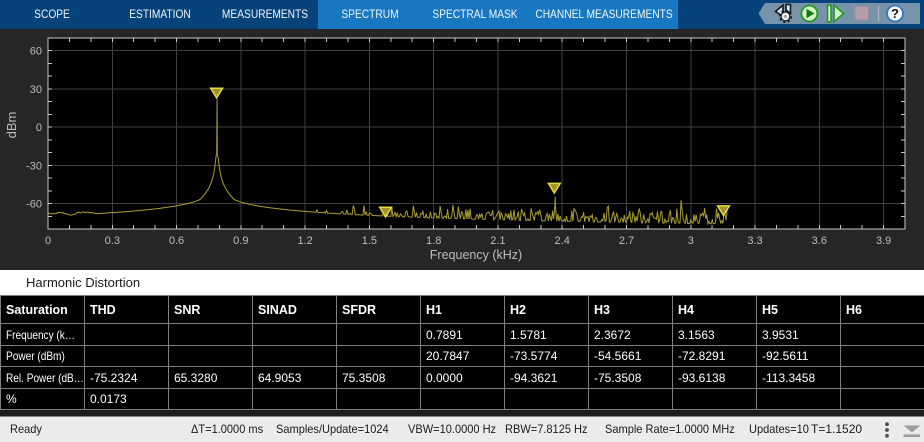 The height and width of the screenshot is (442, 924). Describe the element at coordinates (562, 241) in the screenshot. I see `svg-text: 2.4` at that location.